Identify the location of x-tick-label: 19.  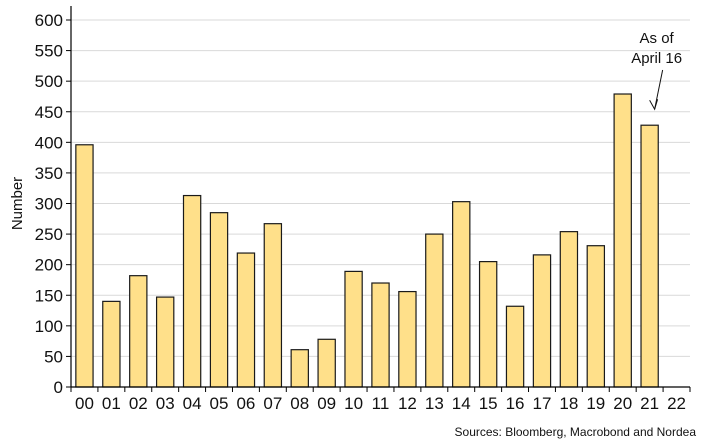
(595, 403).